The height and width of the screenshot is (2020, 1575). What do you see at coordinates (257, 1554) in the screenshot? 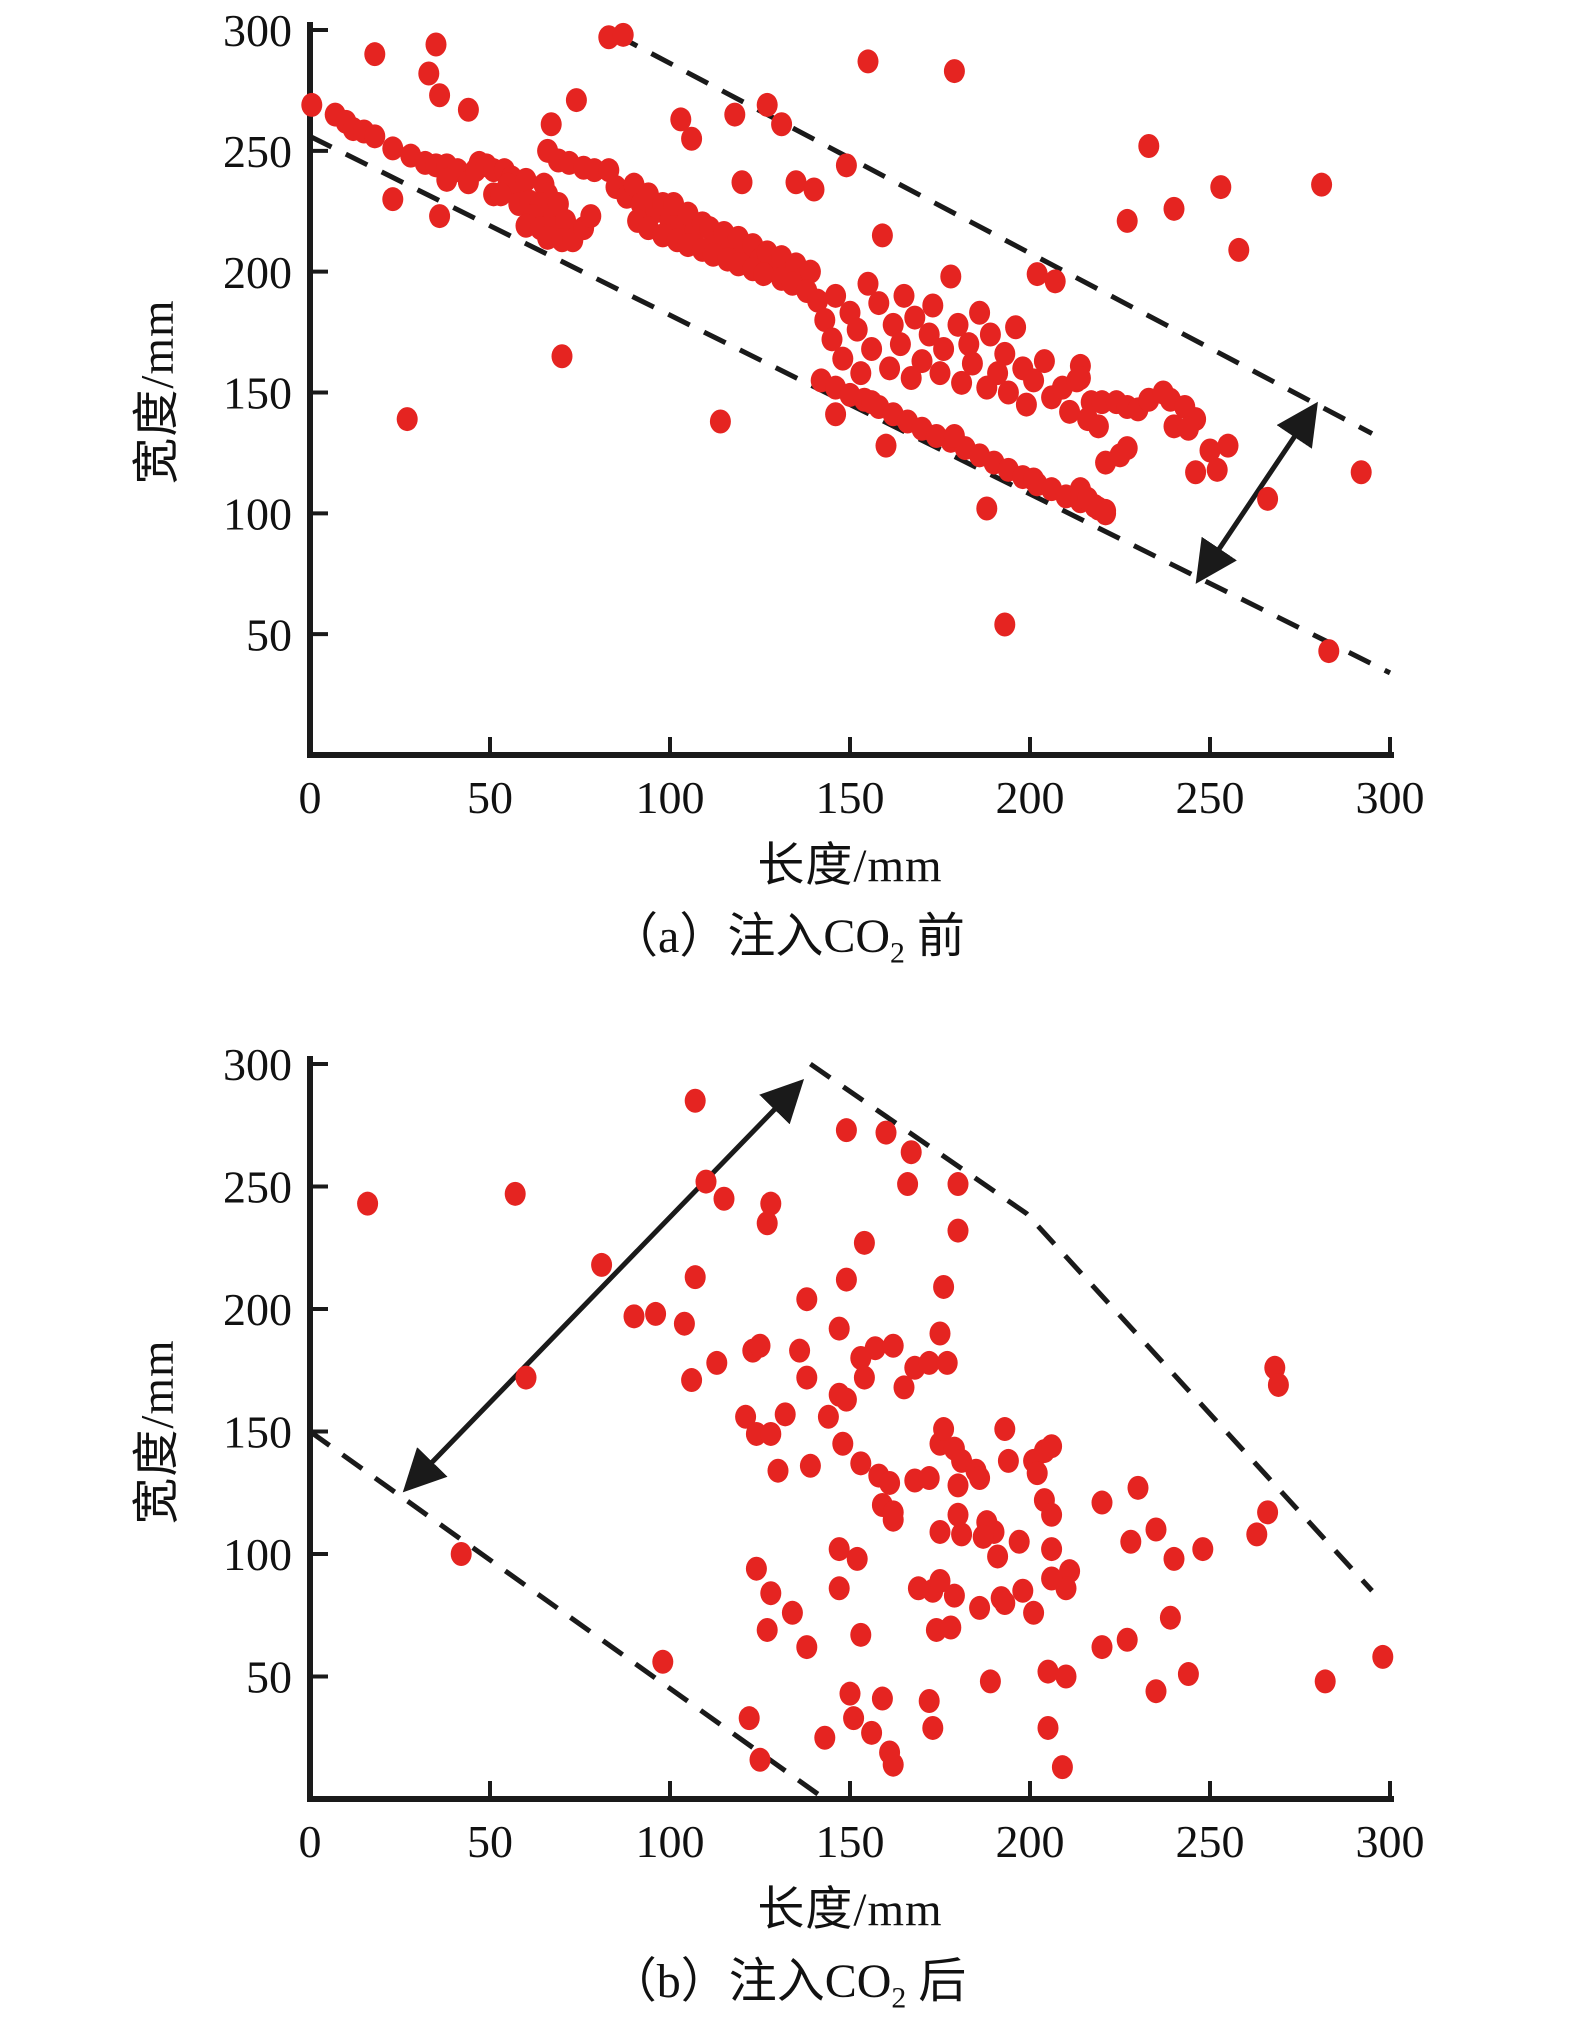
I see `y-tick-label: 100` at bounding box center [257, 1554].